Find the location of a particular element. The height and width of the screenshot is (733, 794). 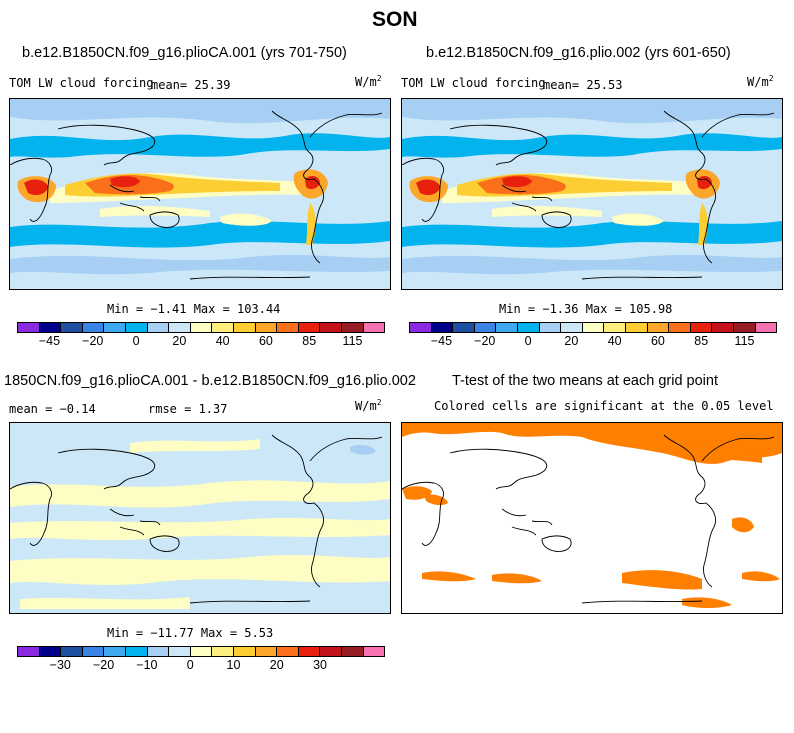

colorbar-tick-label: 10 is located at coordinates (233, 665).